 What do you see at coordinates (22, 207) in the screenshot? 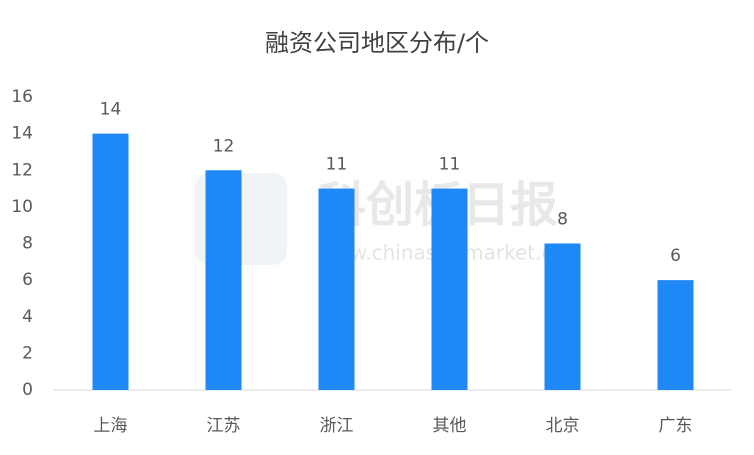
I see `y-tick-label: 10` at bounding box center [22, 207].